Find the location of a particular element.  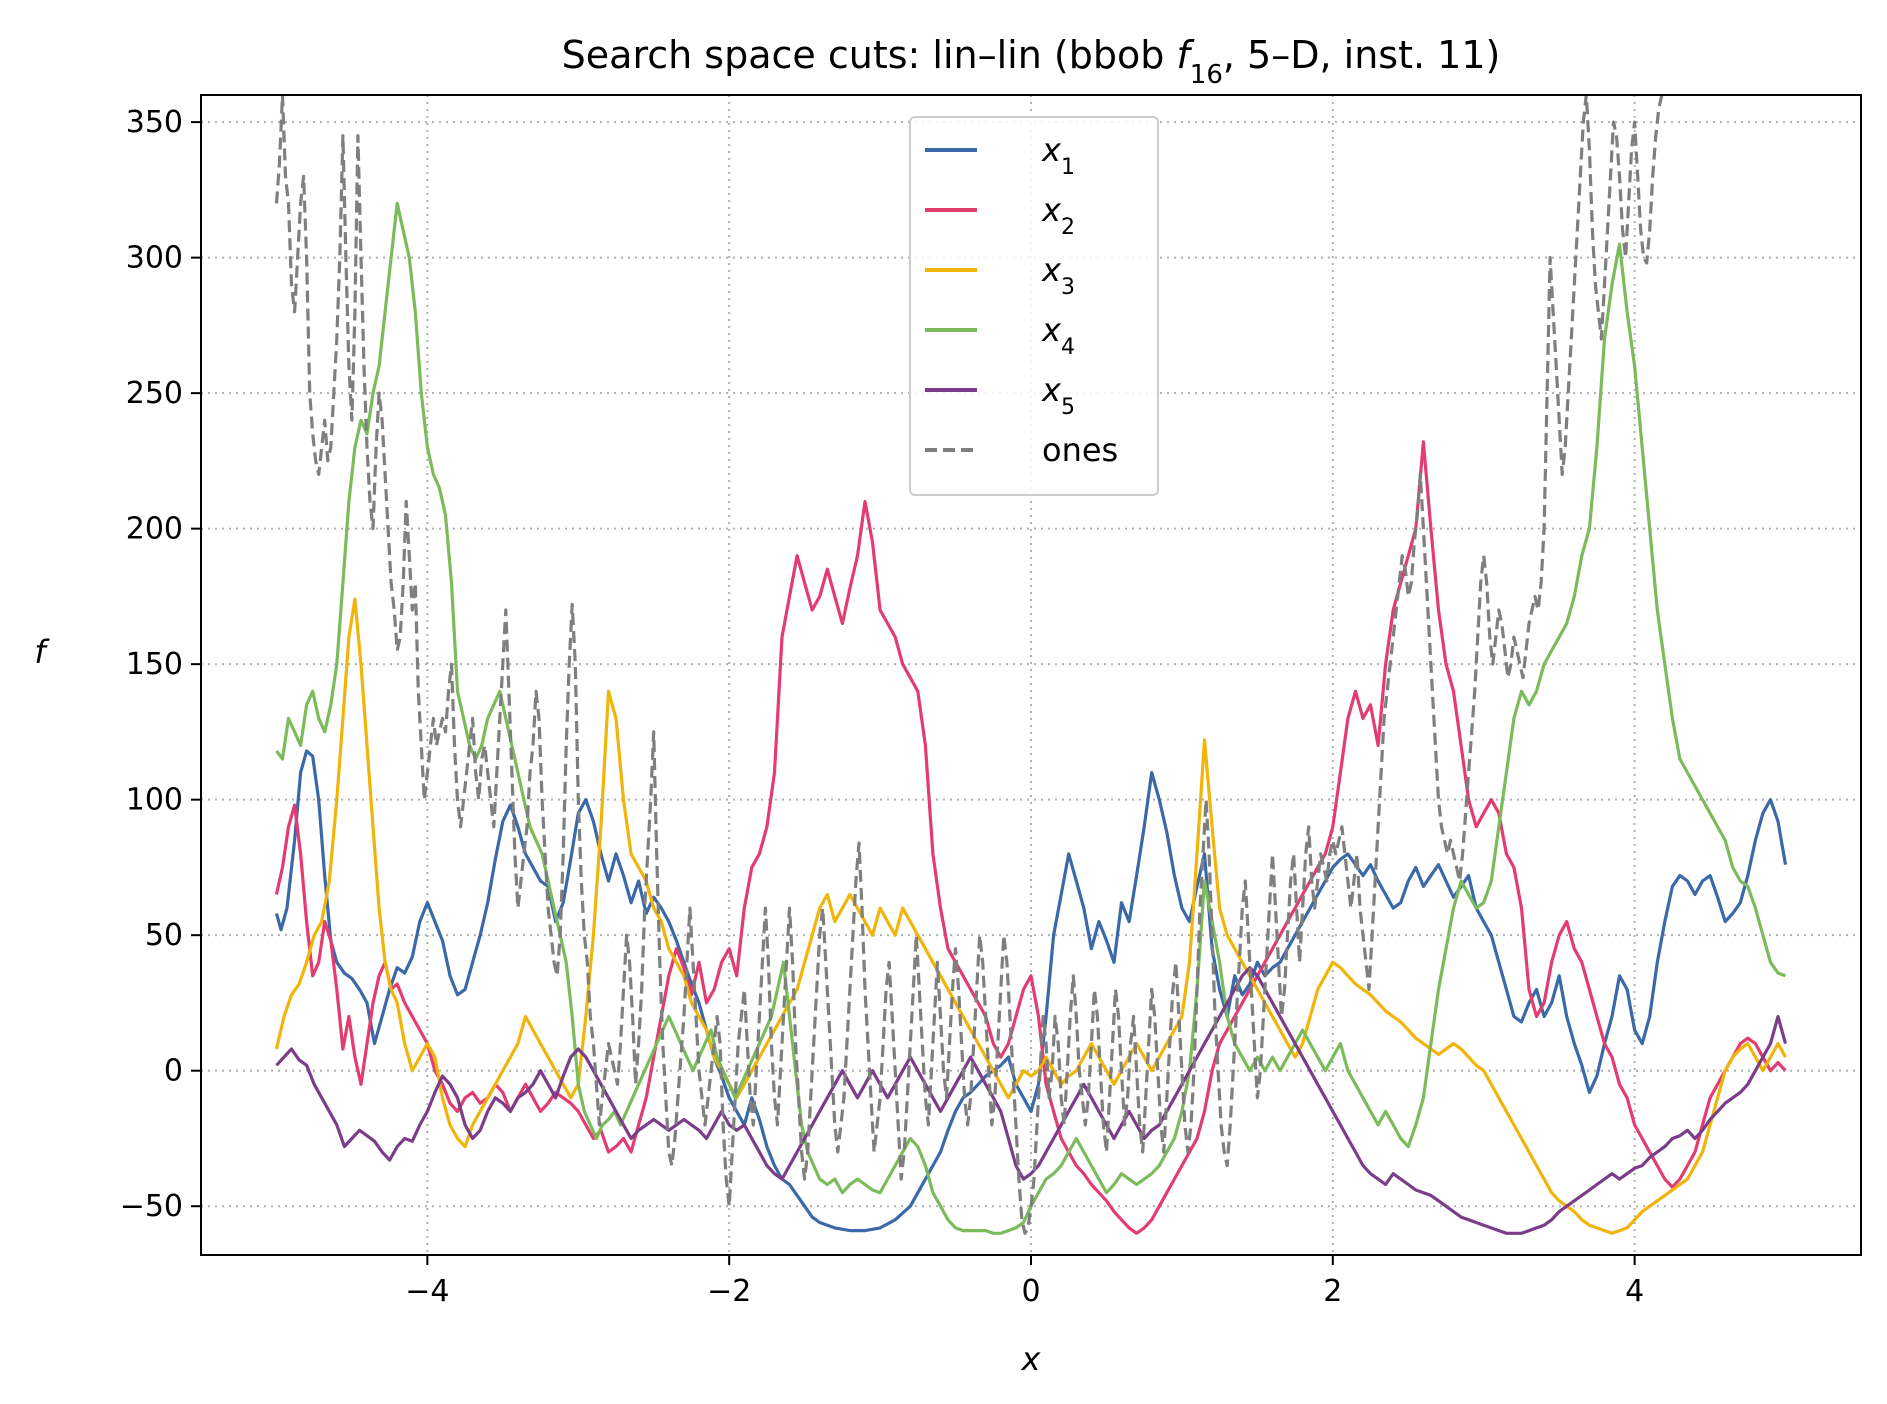

x-tick-label: 2 is located at coordinates (1332, 1291).